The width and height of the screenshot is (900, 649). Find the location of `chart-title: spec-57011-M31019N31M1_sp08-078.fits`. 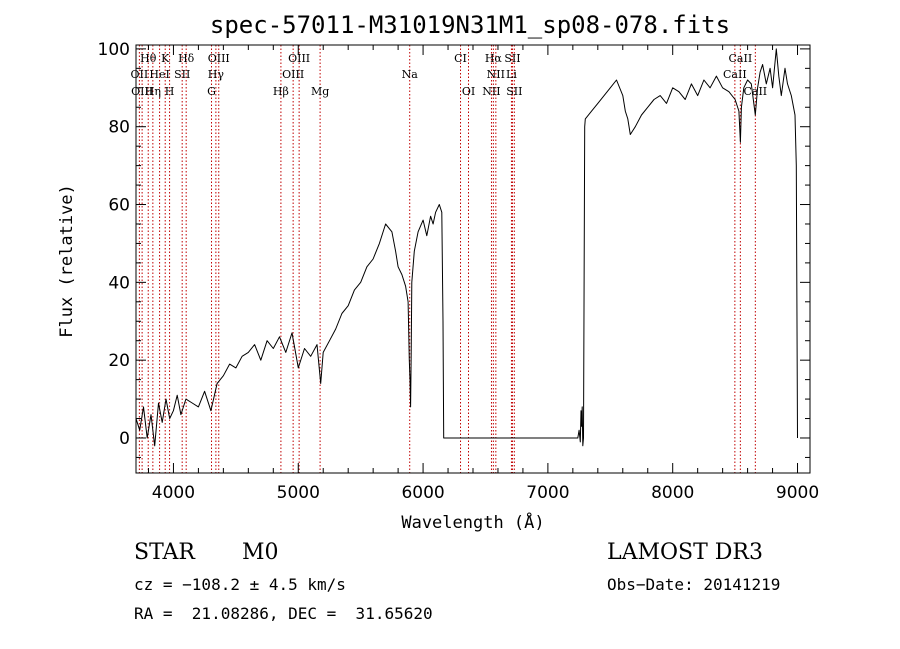

chart-title: spec-57011-M31019N31M1_sp08-078.fits is located at coordinates (470, 25).